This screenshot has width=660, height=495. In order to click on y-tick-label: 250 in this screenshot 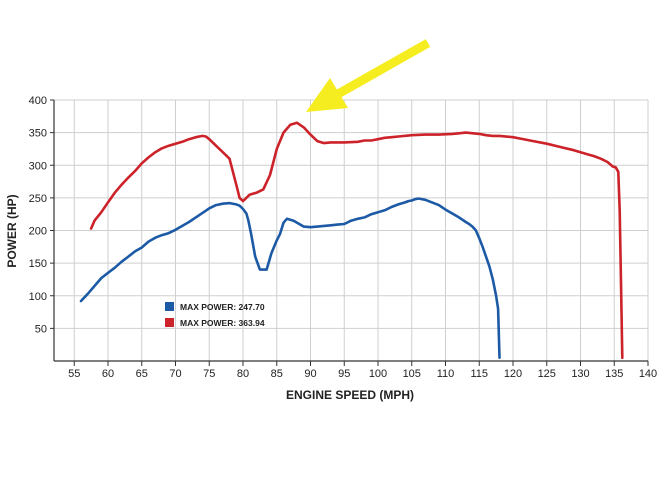, I will do `click(38, 199)`.